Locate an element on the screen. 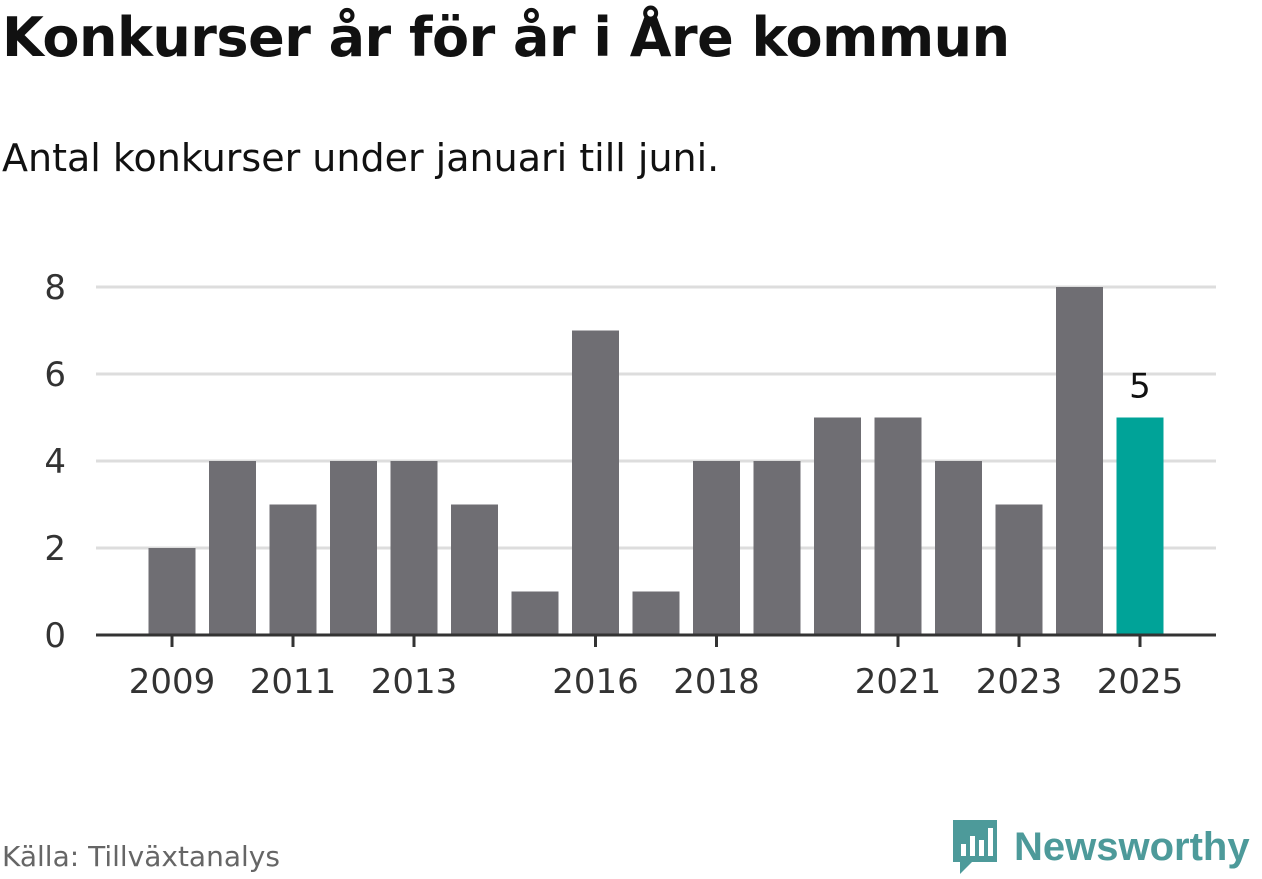 Image resolution: width=1262 pixels, height=879 pixels. newsworthy-bars-icon is located at coordinates (975, 847).